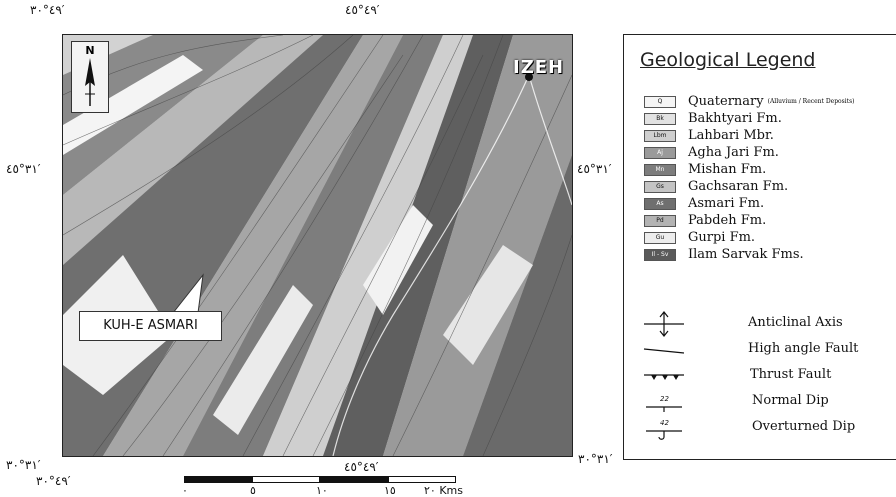 This screenshot has width=896, height=497. What do you see at coordinates (791, 374) in the screenshot?
I see `thrust-fault-label: Thrust Fault` at bounding box center [791, 374].